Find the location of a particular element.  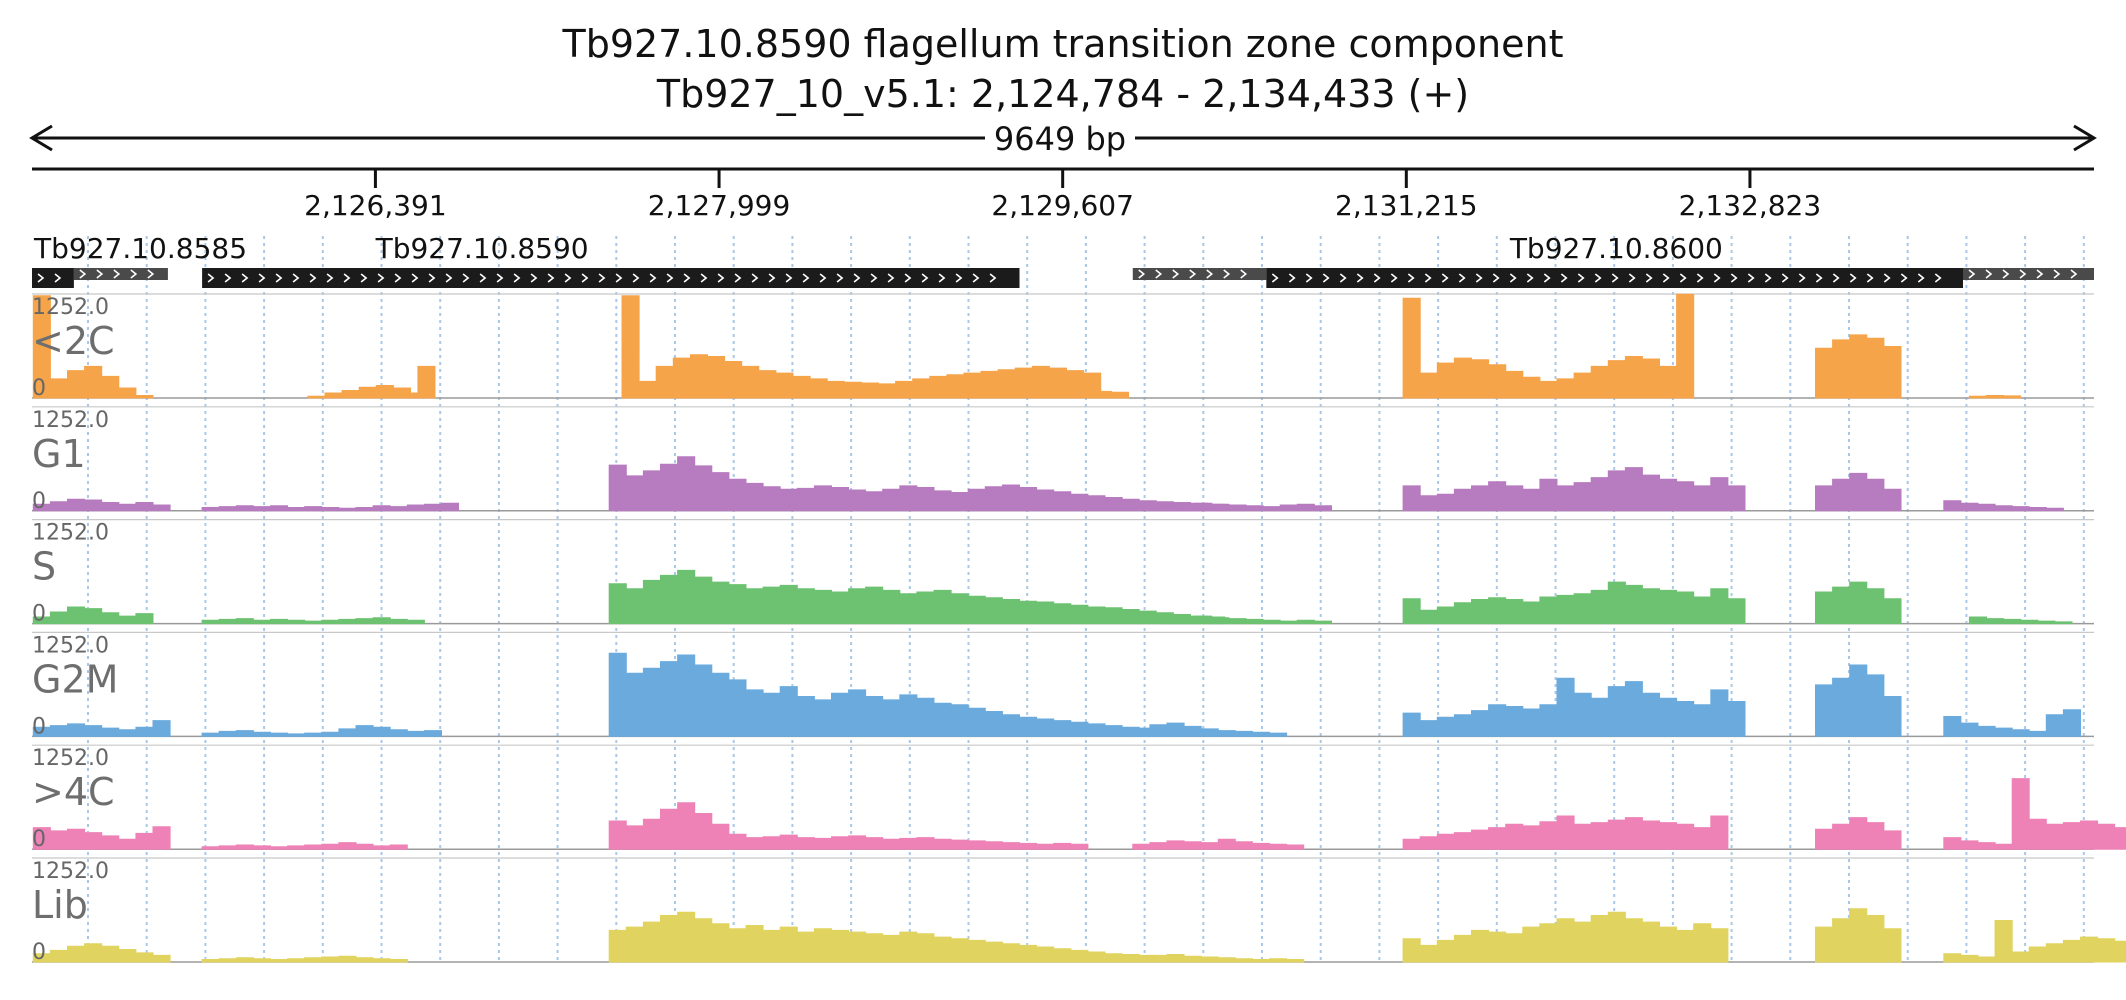

ruler-tick-label: 2,131,215 is located at coordinates (1406, 205).